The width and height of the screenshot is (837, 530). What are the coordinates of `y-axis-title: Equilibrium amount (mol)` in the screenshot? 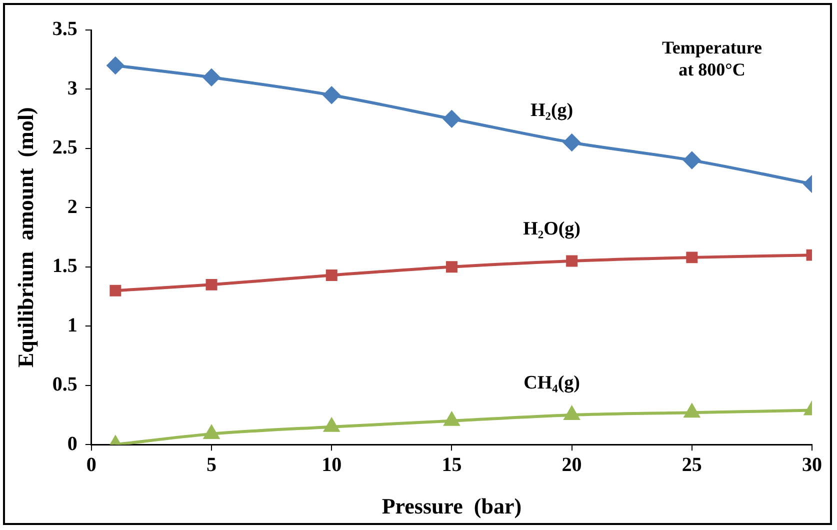 It's located at (25, 237).